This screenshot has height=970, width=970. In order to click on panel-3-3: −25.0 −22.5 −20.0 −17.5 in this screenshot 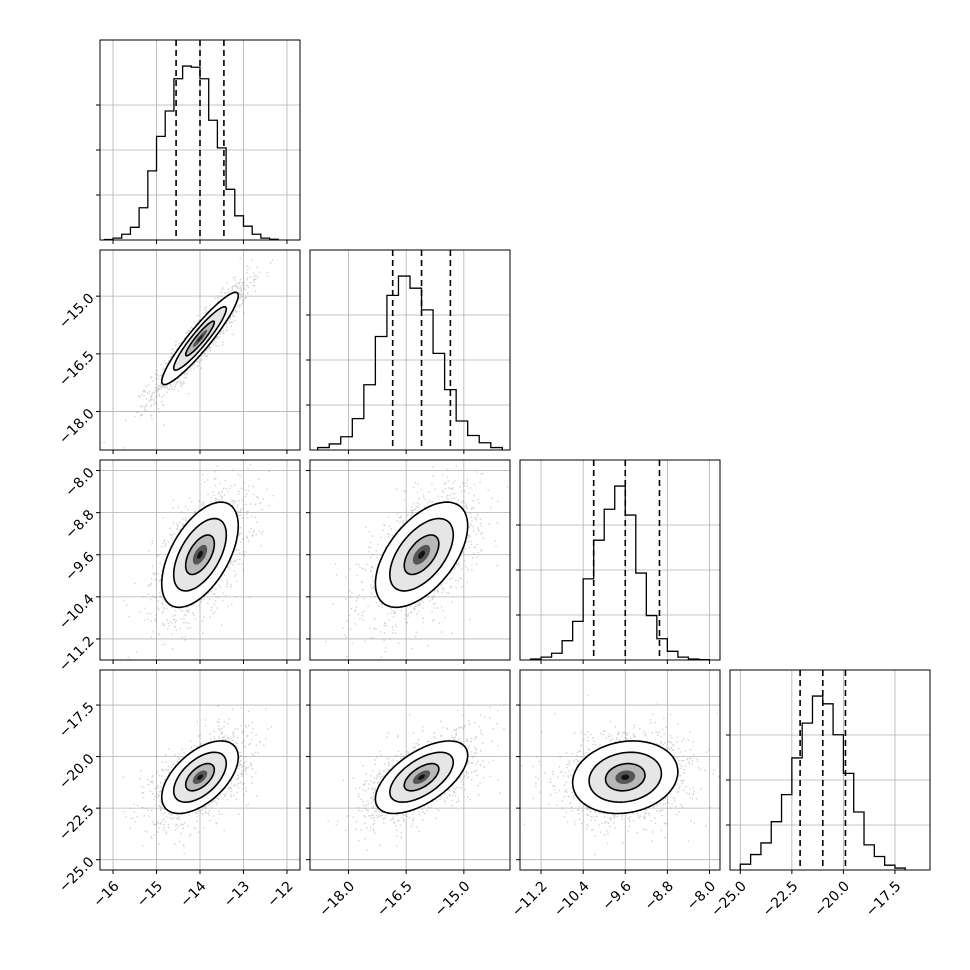, I will do `click(819, 794)`.